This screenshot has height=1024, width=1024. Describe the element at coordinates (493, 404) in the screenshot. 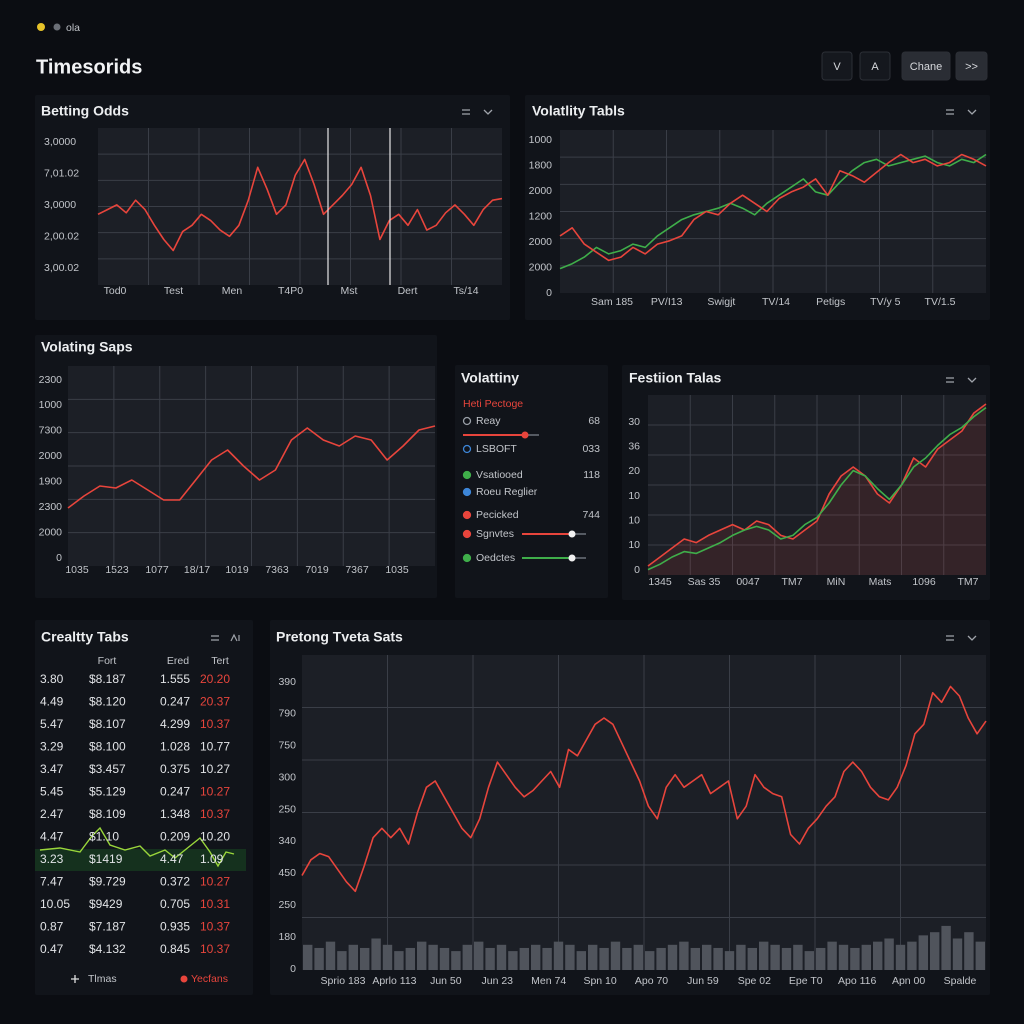

I see `legend-heading: Heti Pectoge` at that location.